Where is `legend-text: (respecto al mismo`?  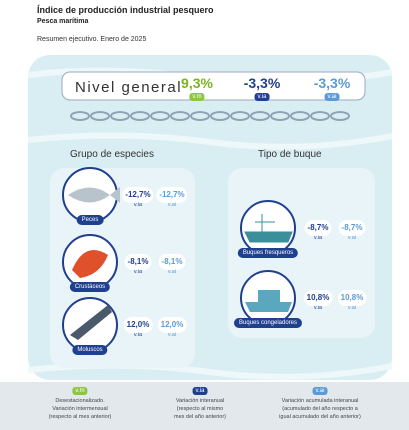
legend-text: (respecto al mismo is located at coordinates (200, 409).